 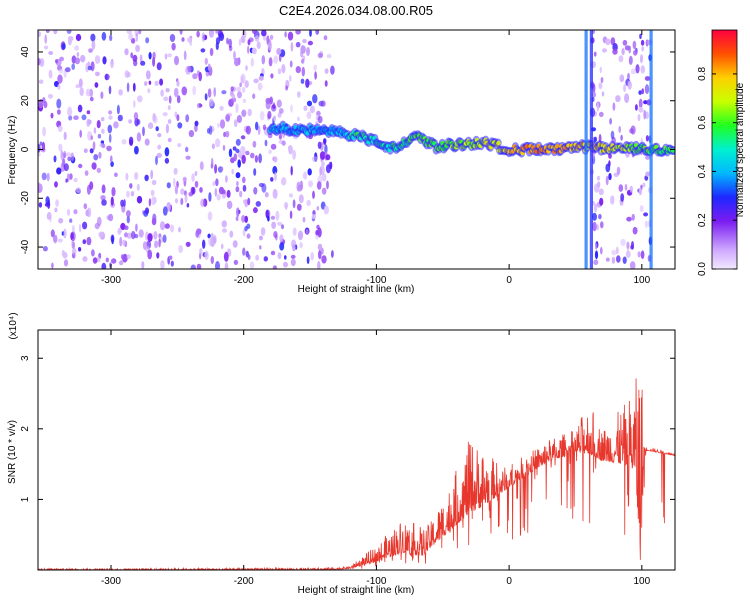 I want to click on colorbar-ticks: 0.0 0.2 0.4 0.6 0.8, so click(x=717, y=171).